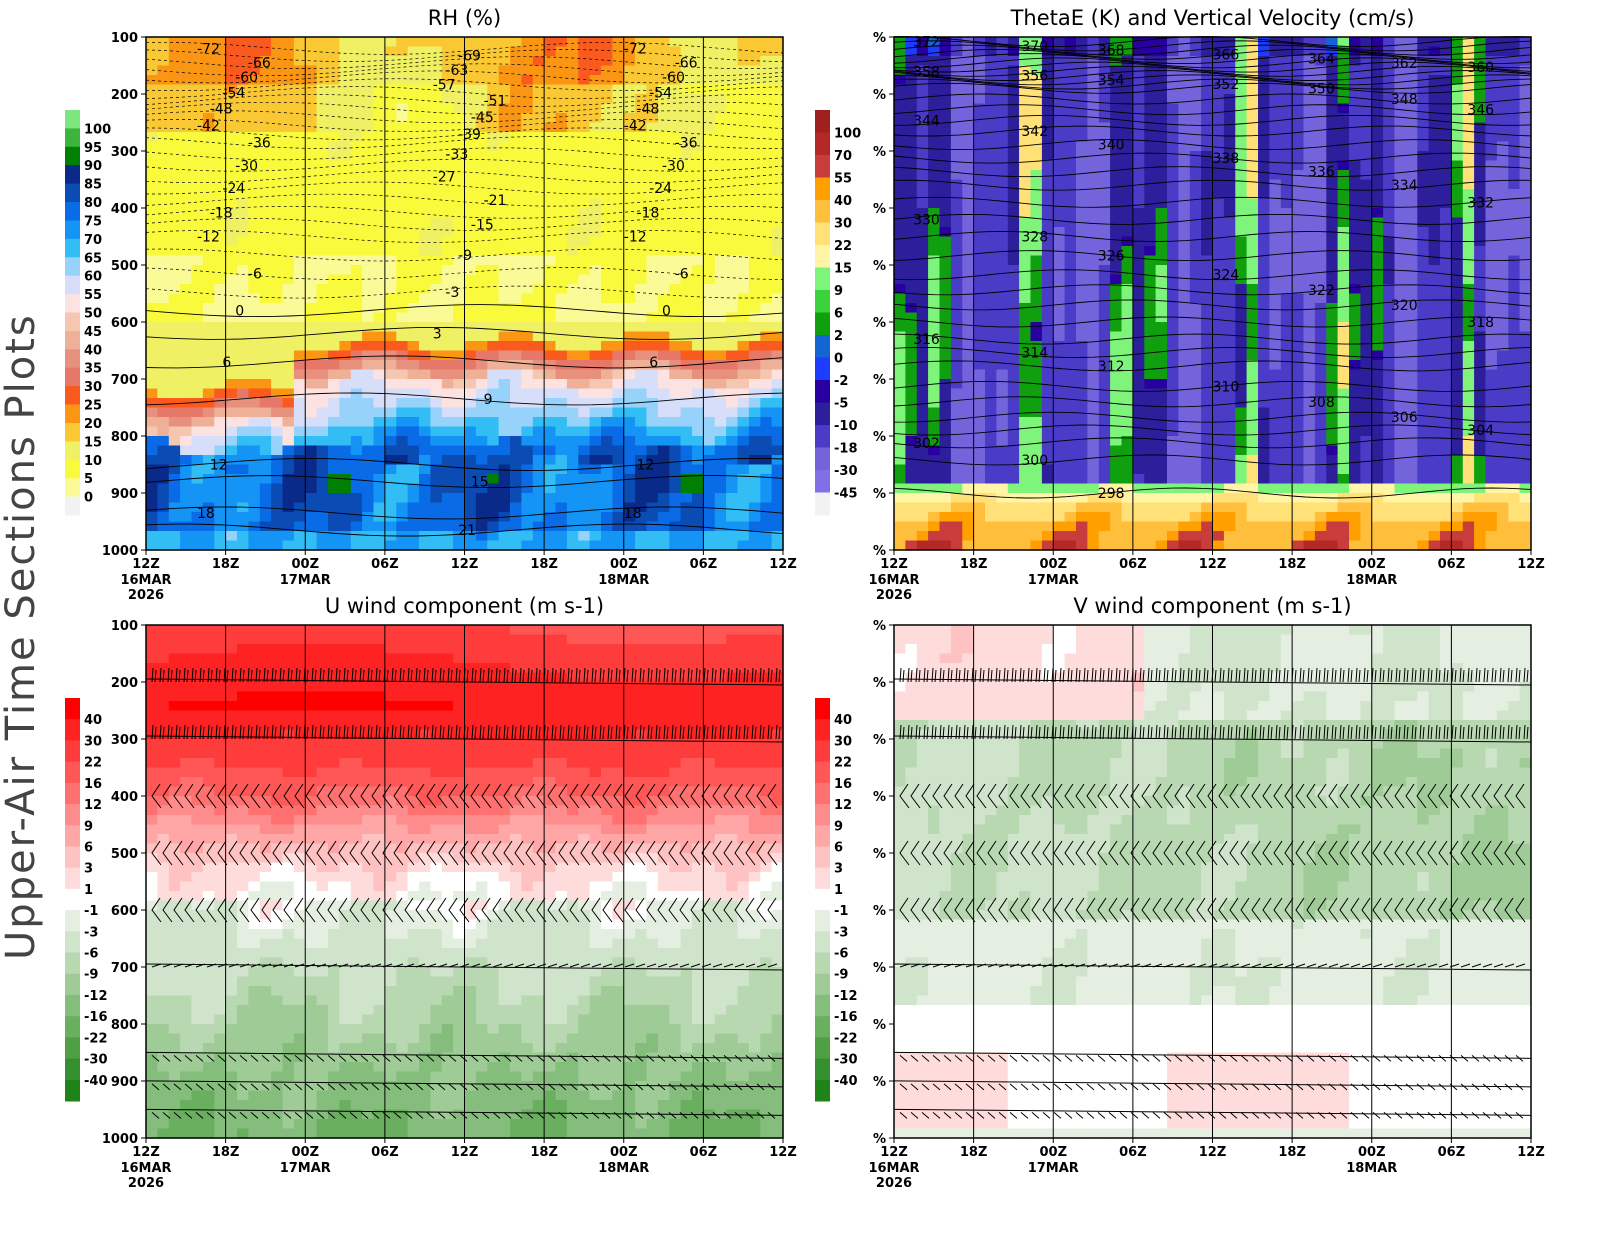  Describe the element at coordinates (93, 258) in the screenshot. I see `colorbar-label: 65` at that location.